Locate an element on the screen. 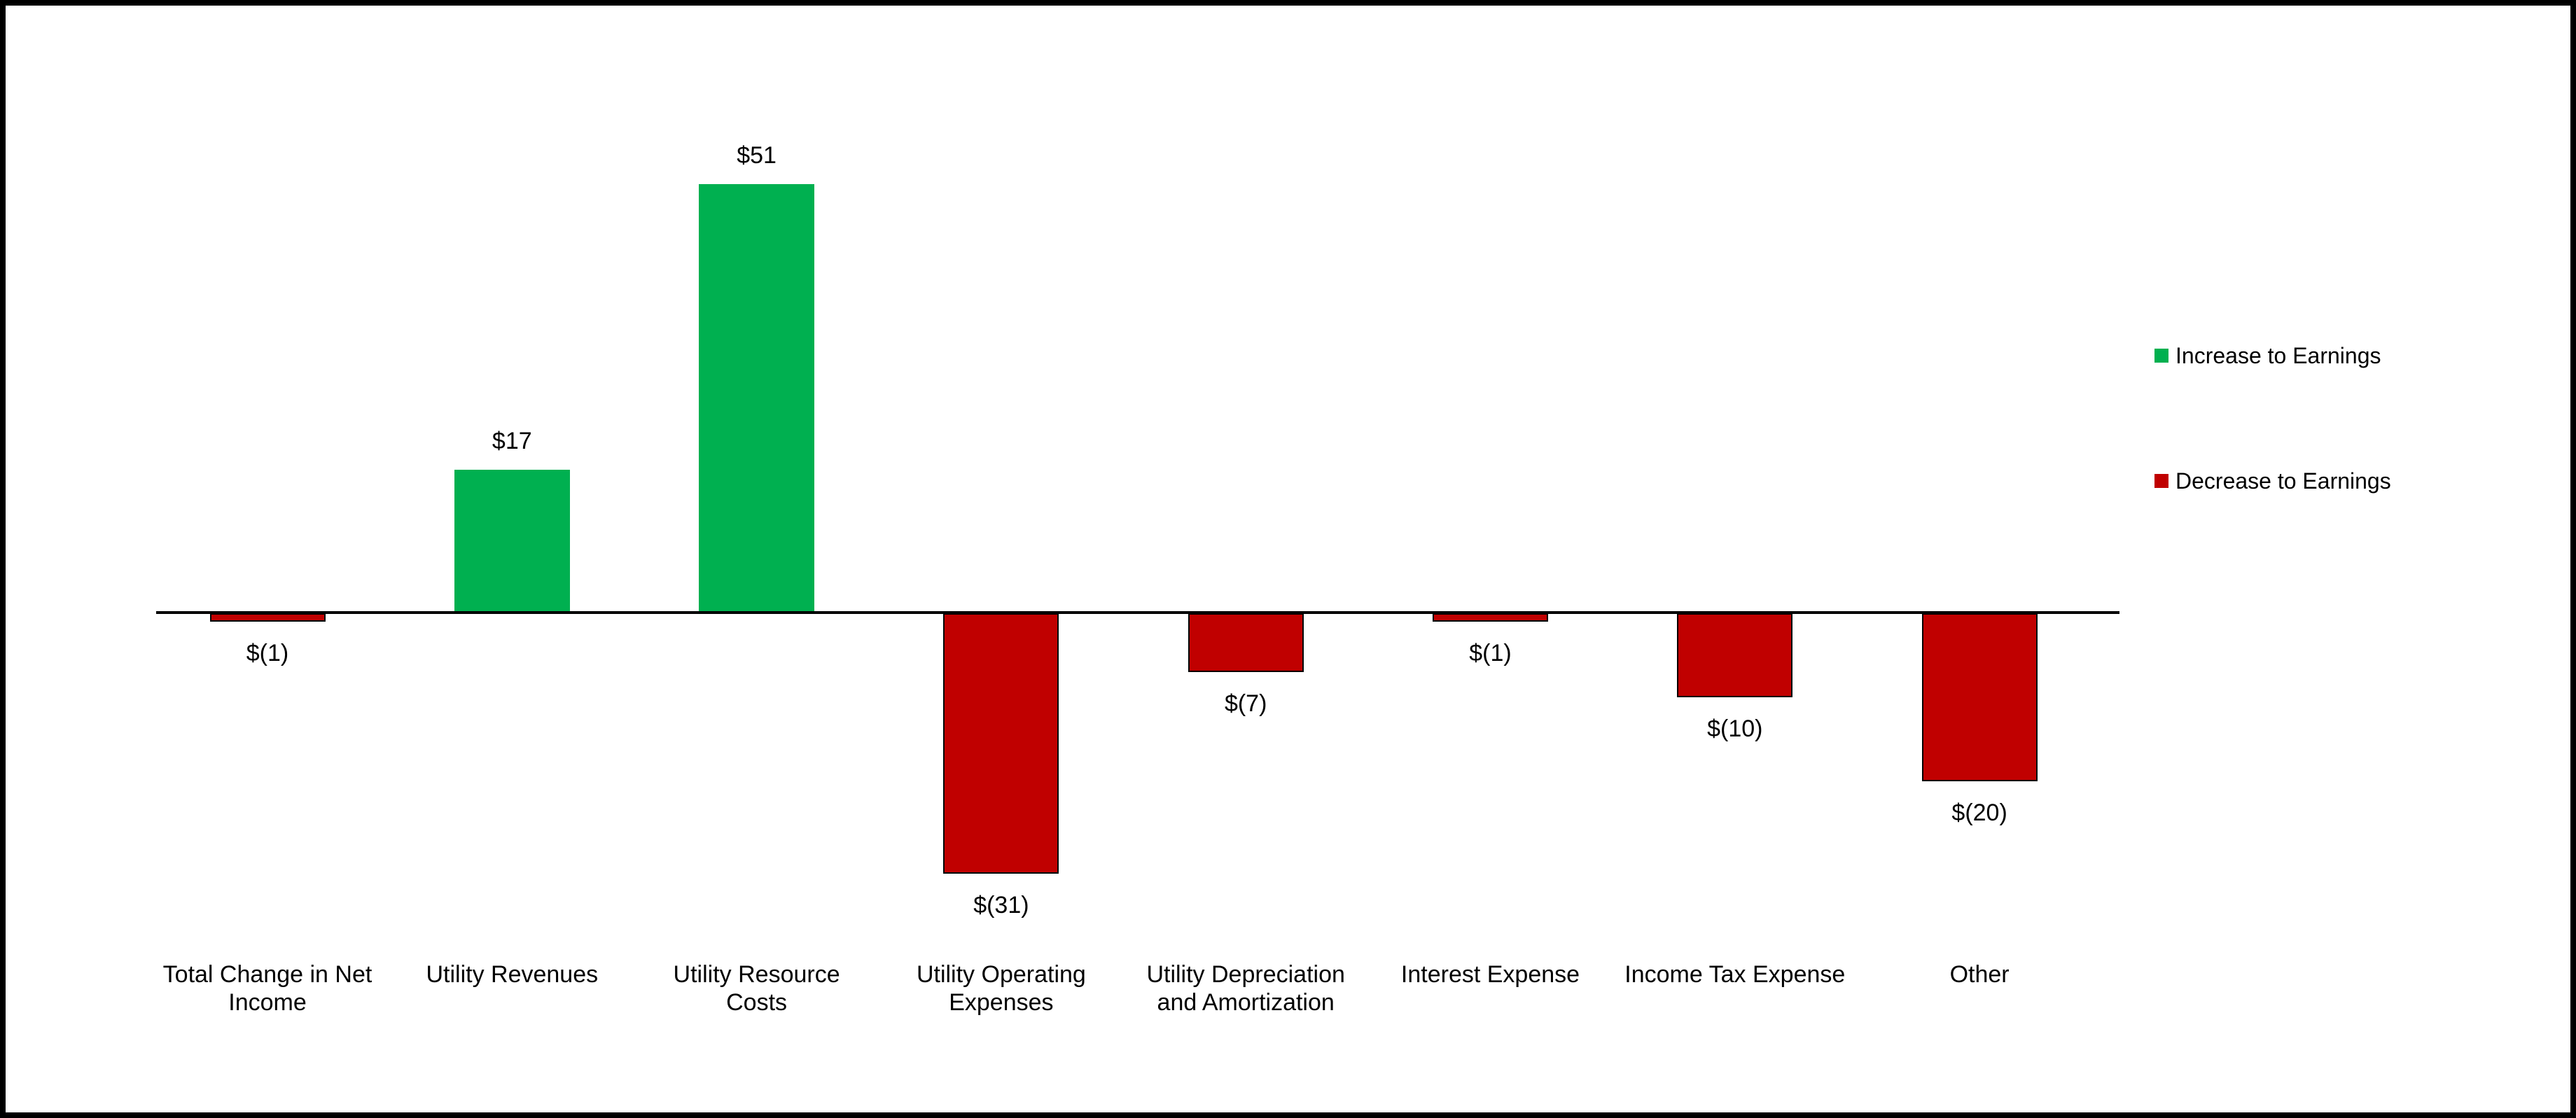 The image size is (2576, 1118). bar-total-change-in-net-income is located at coordinates (267, 617).